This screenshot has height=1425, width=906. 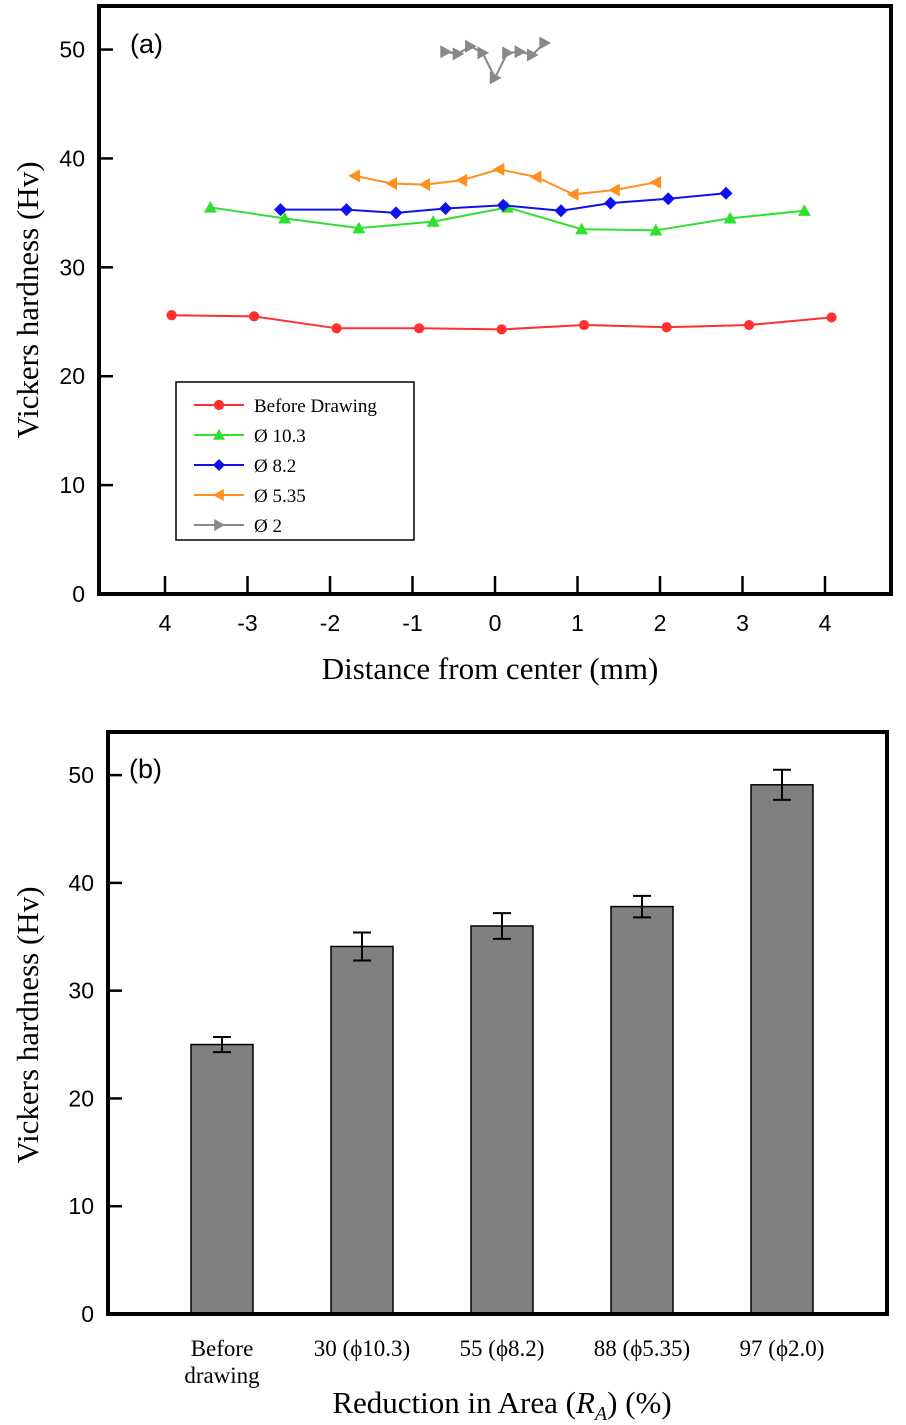 What do you see at coordinates (577, 623) in the screenshot?
I see `x-tick-label: 1` at bounding box center [577, 623].